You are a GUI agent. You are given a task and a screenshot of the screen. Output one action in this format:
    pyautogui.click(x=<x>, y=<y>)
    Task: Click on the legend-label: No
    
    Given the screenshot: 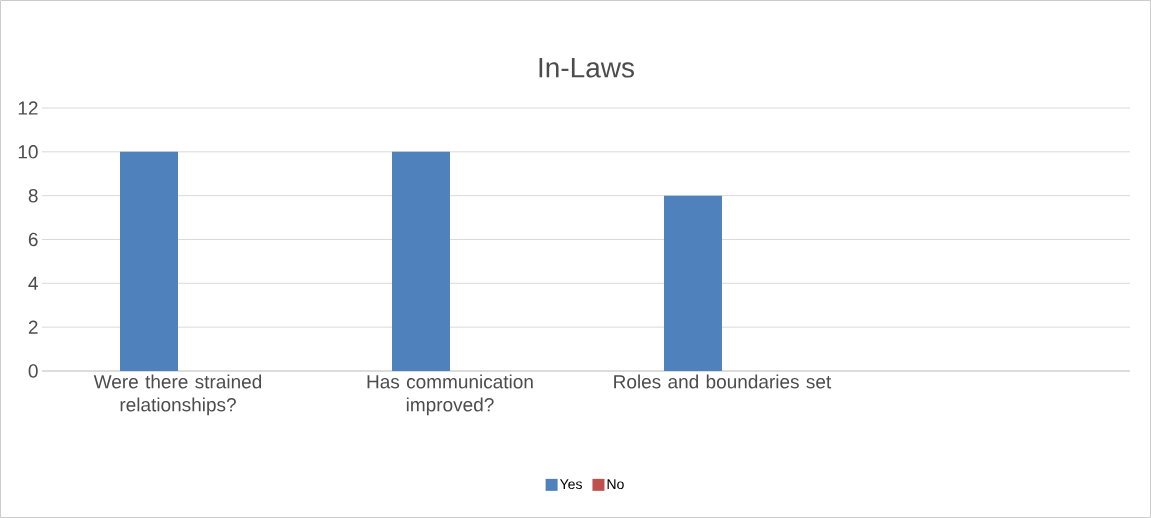 What is the action you would take?
    pyautogui.click(x=615, y=484)
    